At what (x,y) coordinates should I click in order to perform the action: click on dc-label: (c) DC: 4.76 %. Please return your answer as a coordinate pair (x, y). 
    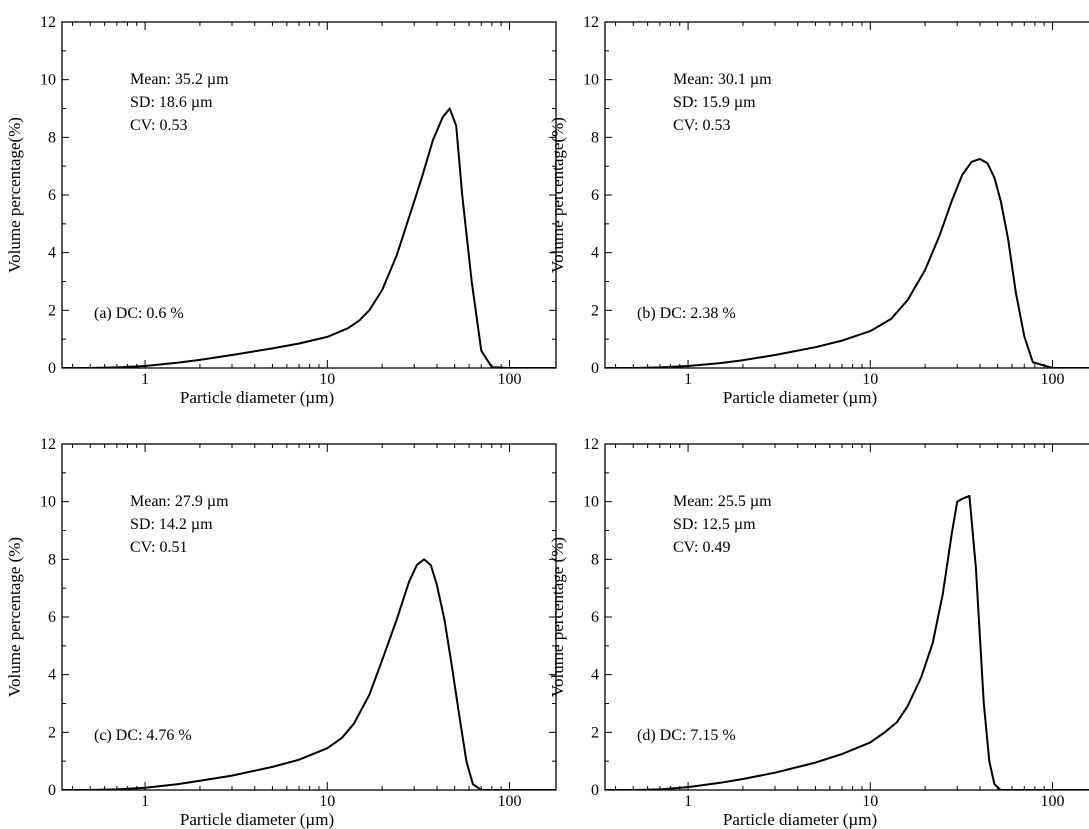
    Looking at the image, I should click on (143, 735).